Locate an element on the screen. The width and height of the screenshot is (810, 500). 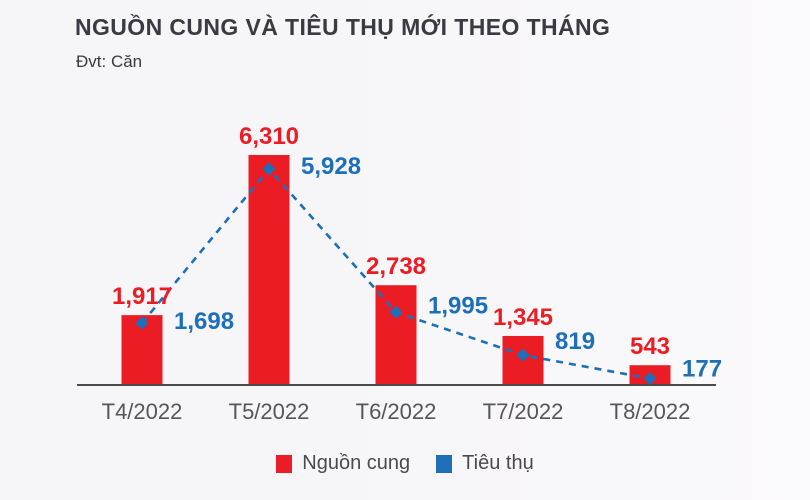
x-axis-label: T8/2022 is located at coordinates (650, 411).